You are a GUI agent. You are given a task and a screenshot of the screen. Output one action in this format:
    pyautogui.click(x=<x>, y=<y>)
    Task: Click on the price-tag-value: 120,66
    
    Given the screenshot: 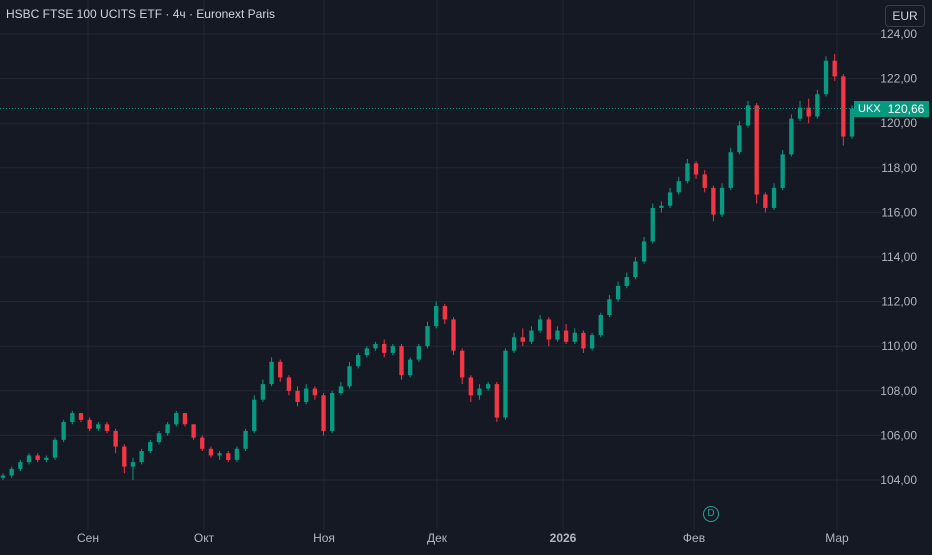 What is the action you would take?
    pyautogui.click(x=907, y=109)
    